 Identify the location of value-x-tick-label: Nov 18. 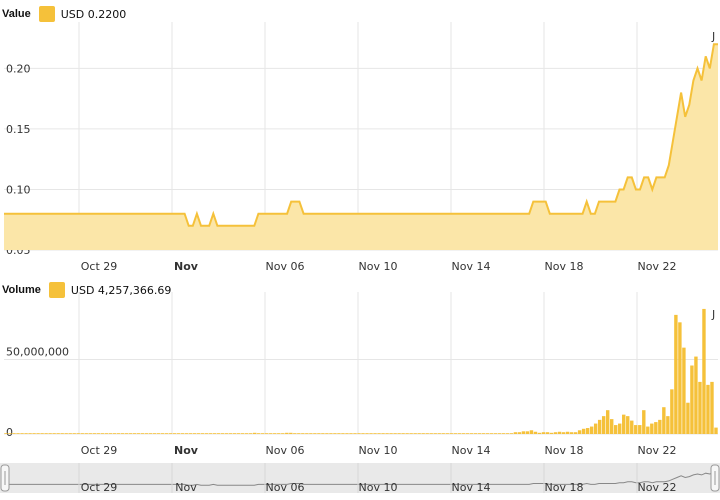
(564, 266).